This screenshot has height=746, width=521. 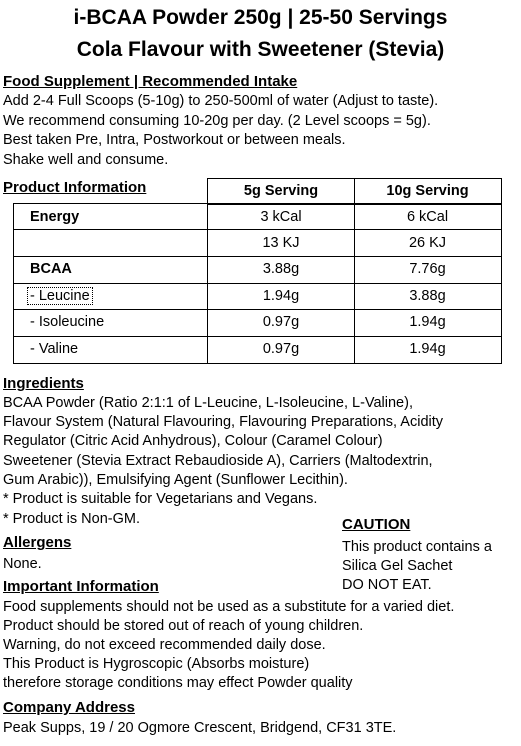 I want to click on product-subtitle: Cola Flavour with Sweetener (Stevia), so click(x=260, y=49).